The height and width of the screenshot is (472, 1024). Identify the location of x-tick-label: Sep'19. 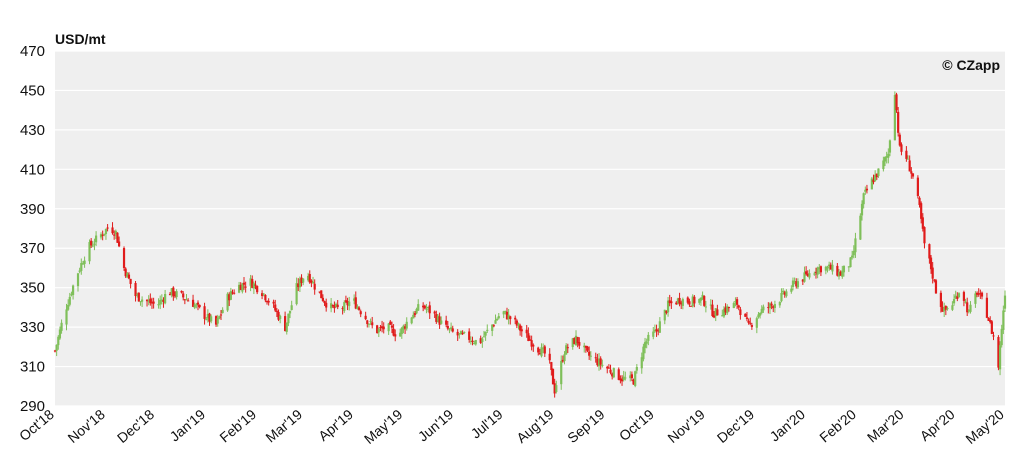
(586, 426).